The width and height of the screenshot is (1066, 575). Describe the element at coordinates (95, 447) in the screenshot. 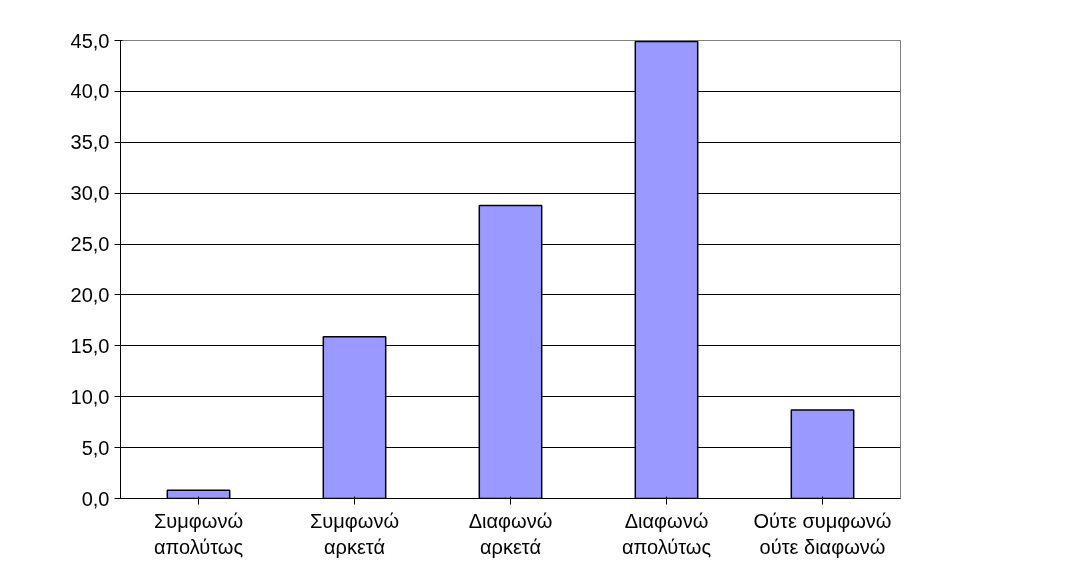

I see `y-tick-label: 5,0` at that location.